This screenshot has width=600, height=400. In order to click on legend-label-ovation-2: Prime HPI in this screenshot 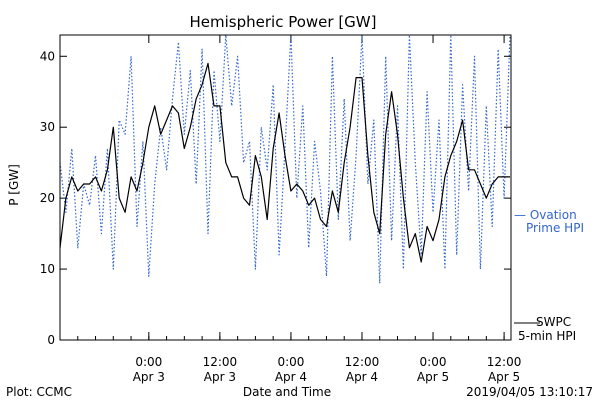, I will do `click(555, 228)`.